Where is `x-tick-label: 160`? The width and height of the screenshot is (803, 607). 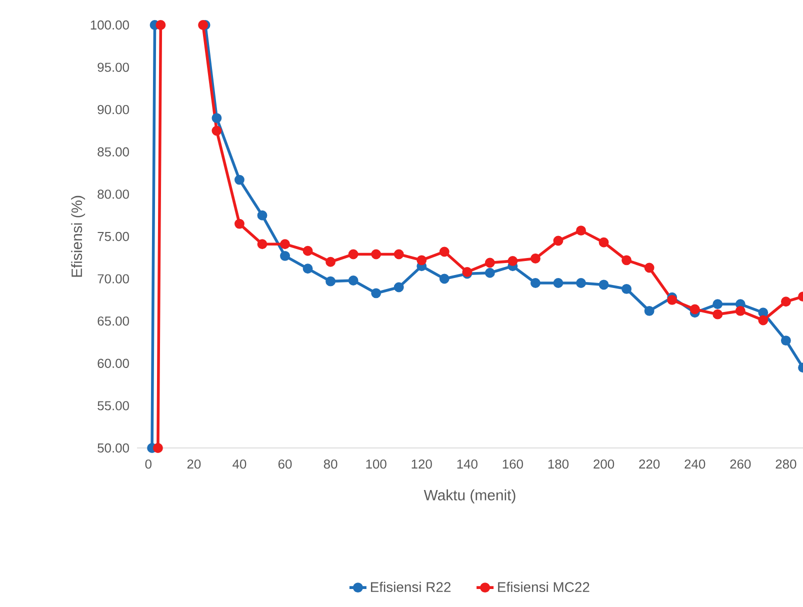 x-tick-label: 160 is located at coordinates (513, 464).